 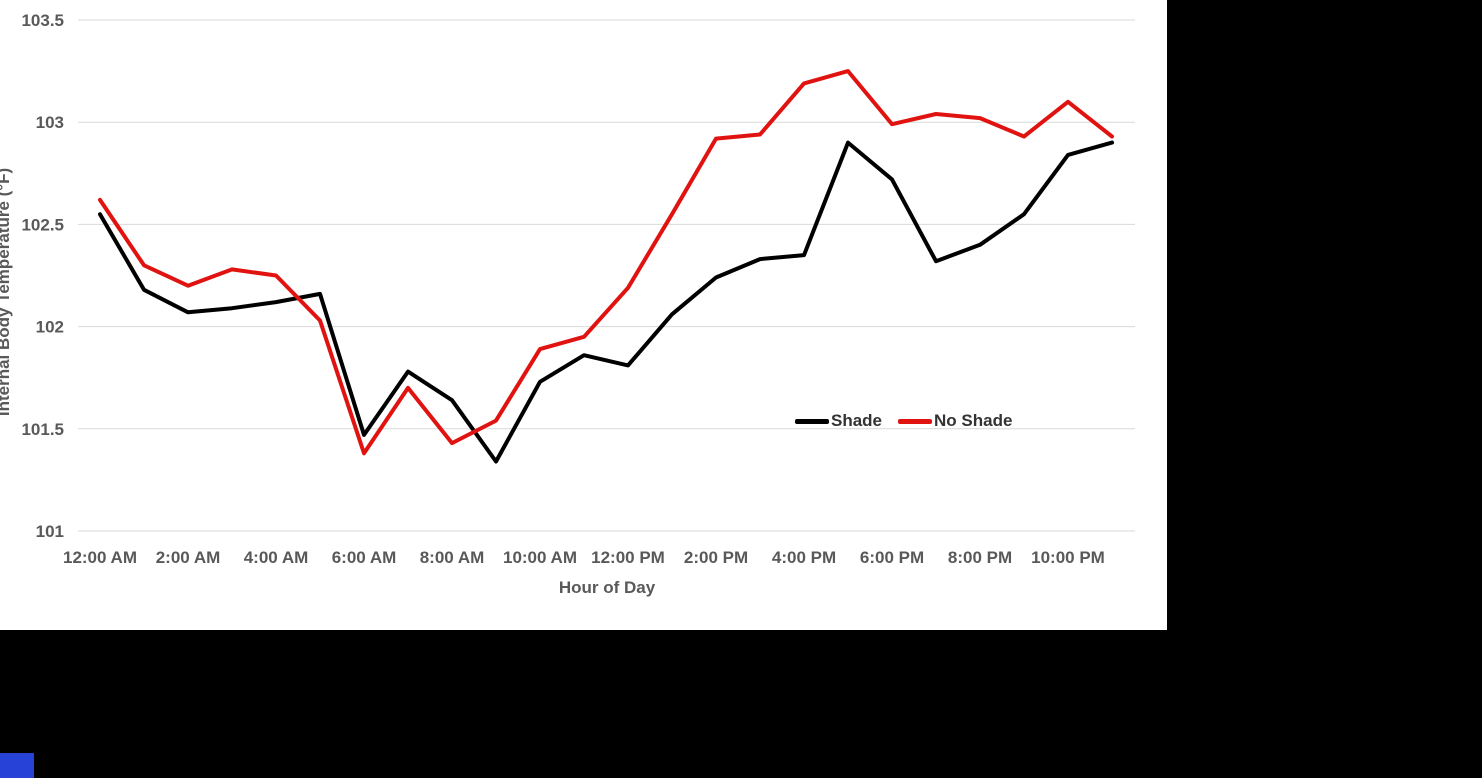 What do you see at coordinates (804, 557) in the screenshot?
I see `x-tick-label: 4:00 PM` at bounding box center [804, 557].